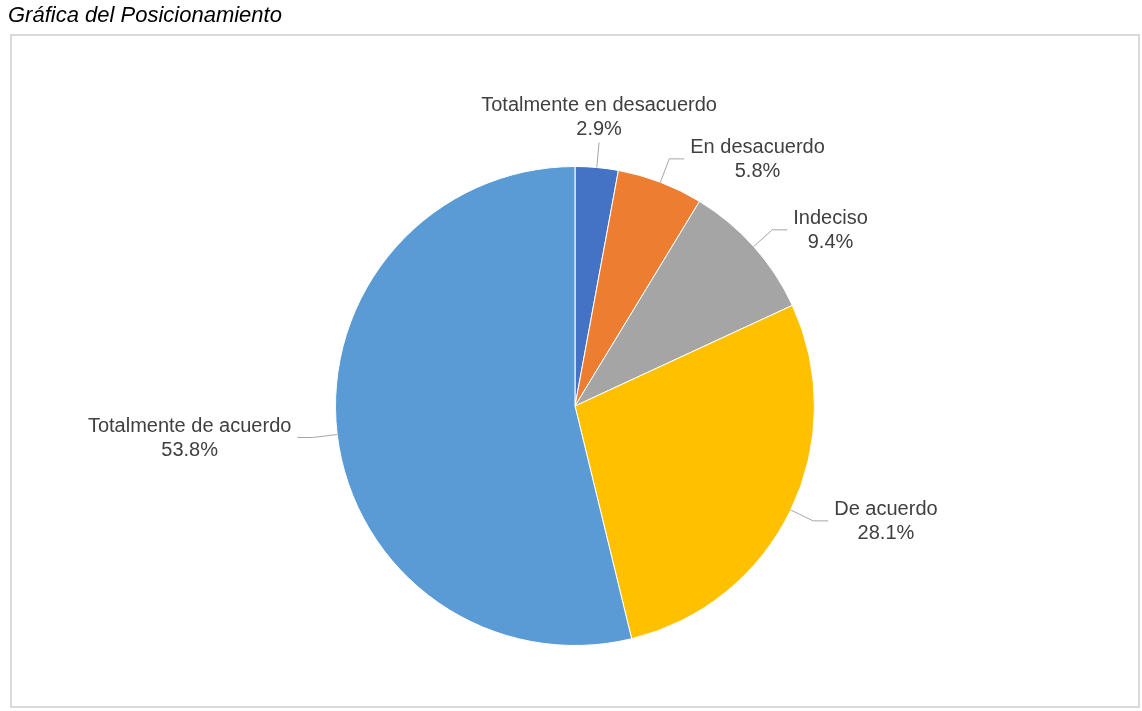 The image size is (1142, 711). What do you see at coordinates (886, 507) in the screenshot?
I see `slice-label: De acuerdo` at bounding box center [886, 507].